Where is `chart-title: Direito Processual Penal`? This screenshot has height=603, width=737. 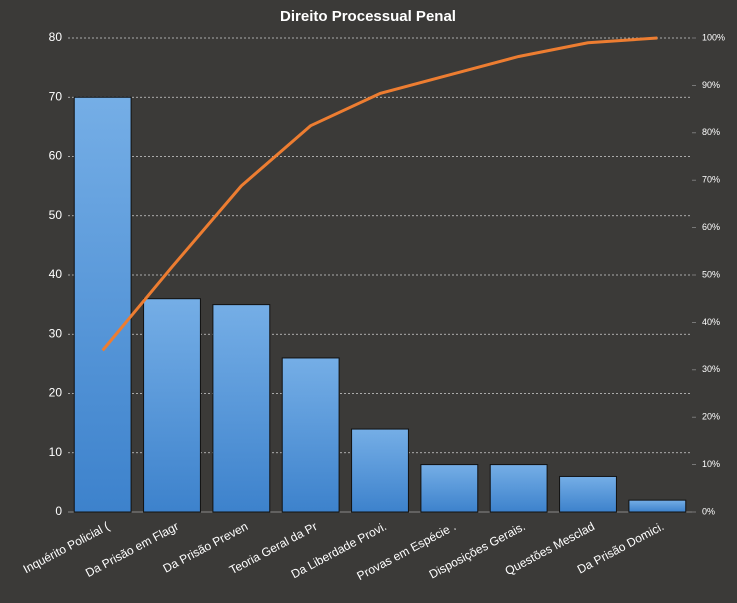 chart-title: Direito Processual Penal is located at coordinates (368, 16).